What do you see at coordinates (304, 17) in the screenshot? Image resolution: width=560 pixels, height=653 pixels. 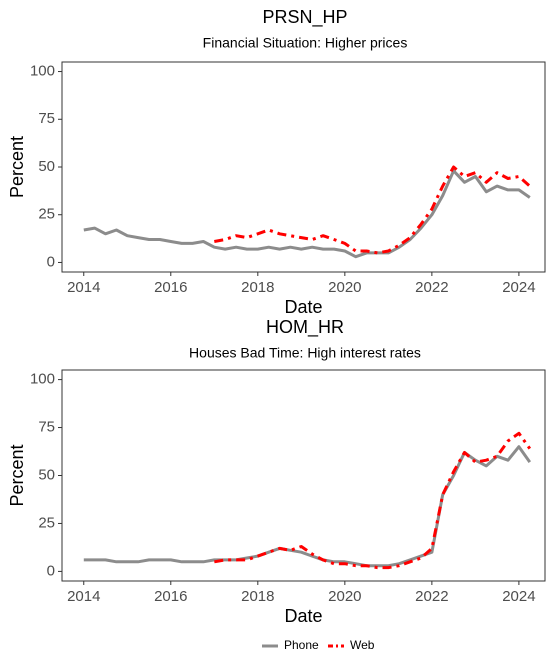 I see `chart-title: PRSN_HP` at bounding box center [304, 17].